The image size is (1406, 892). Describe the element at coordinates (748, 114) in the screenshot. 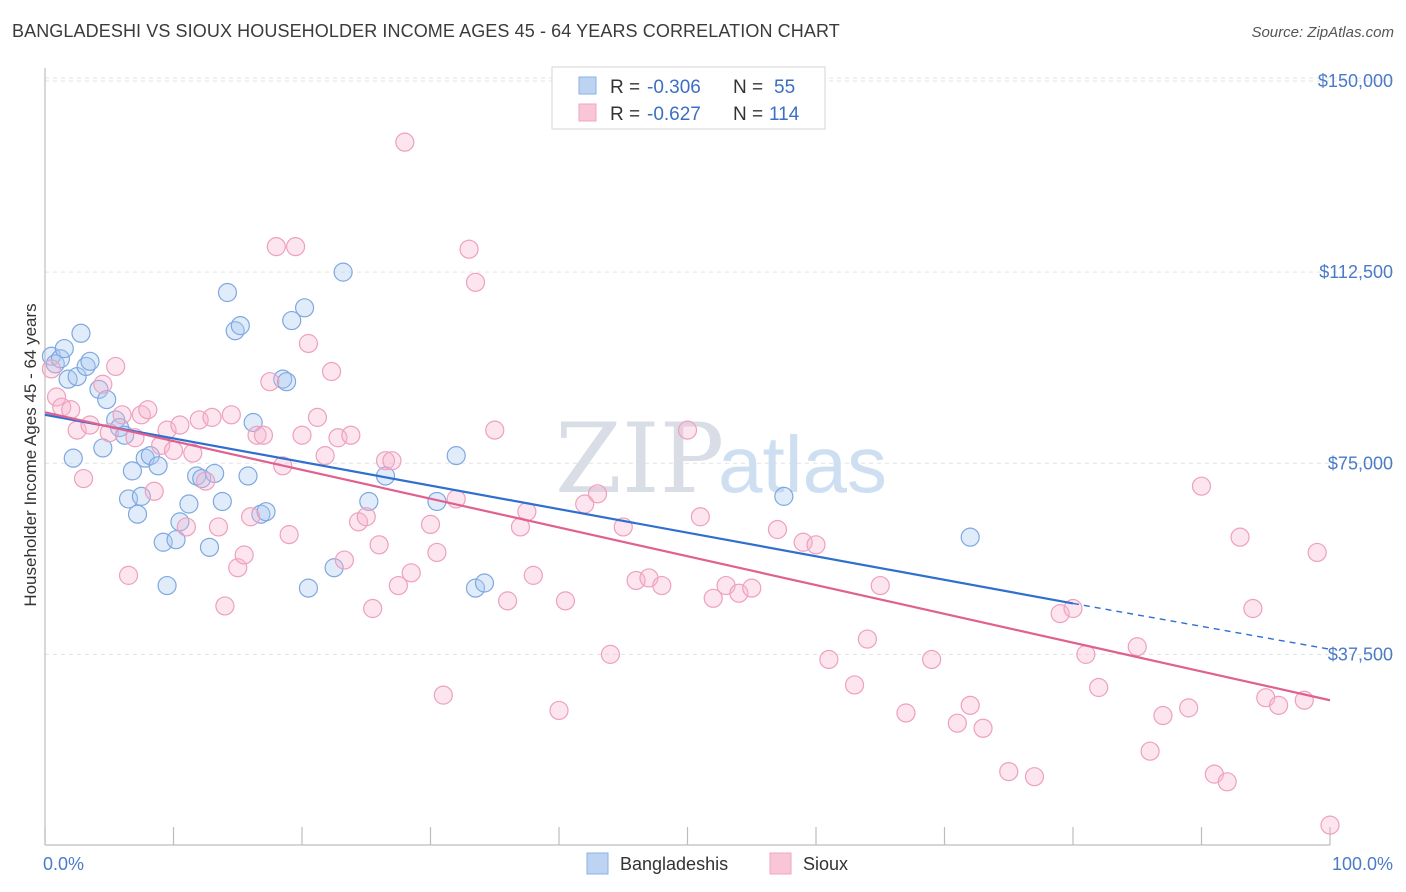

I see `legend-n-label-2: N =` at that location.